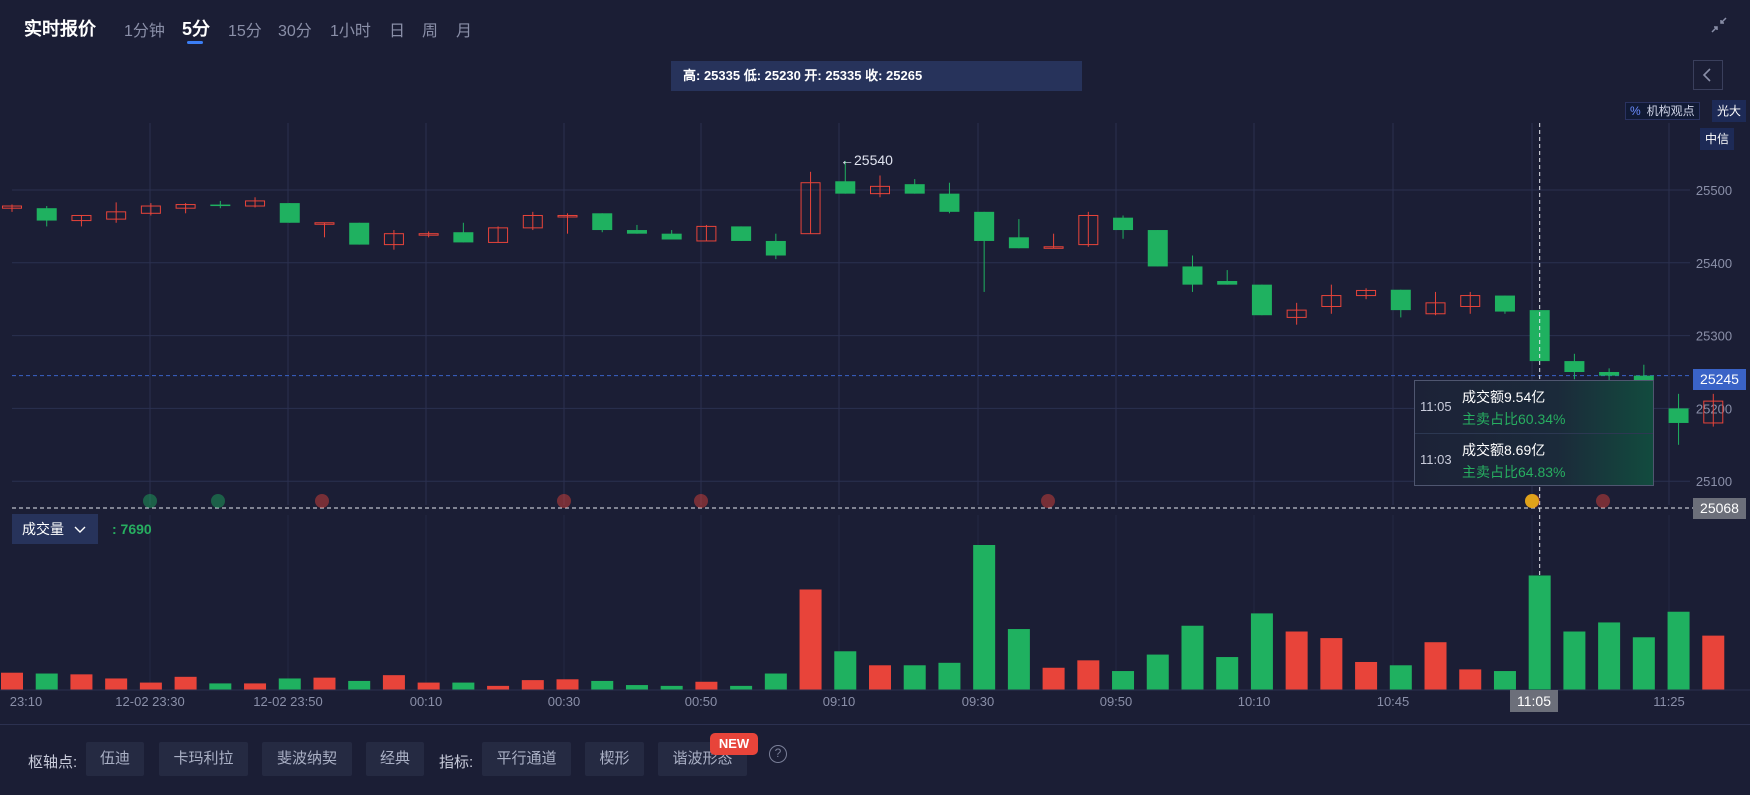 This screenshot has width=1750, height=795. I want to click on institution-chip-guangda: 光大, so click(1729, 111).